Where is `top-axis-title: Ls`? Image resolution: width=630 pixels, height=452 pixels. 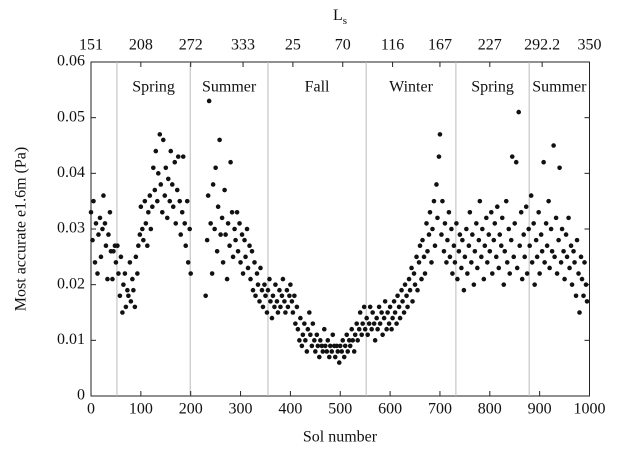
top-axis-title: Ls is located at coordinates (340, 17).